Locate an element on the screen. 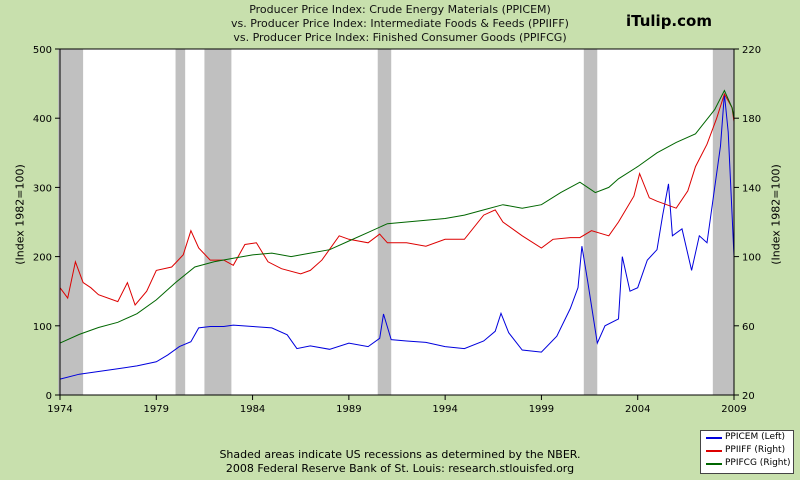 This screenshot has height=480, width=800. legend-label-ppiiff: PPIIFF (Right) is located at coordinates (755, 450).